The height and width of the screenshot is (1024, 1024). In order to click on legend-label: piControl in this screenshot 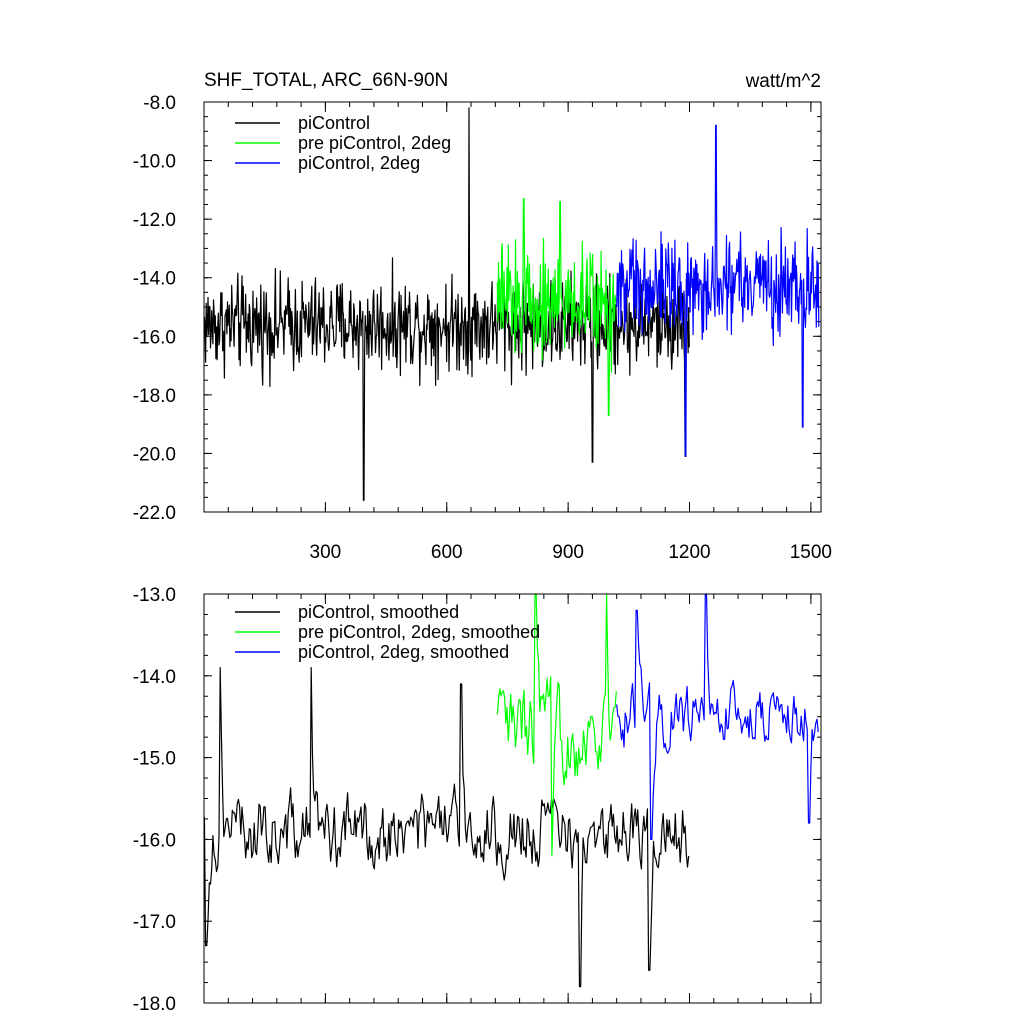, I will do `click(334, 123)`.